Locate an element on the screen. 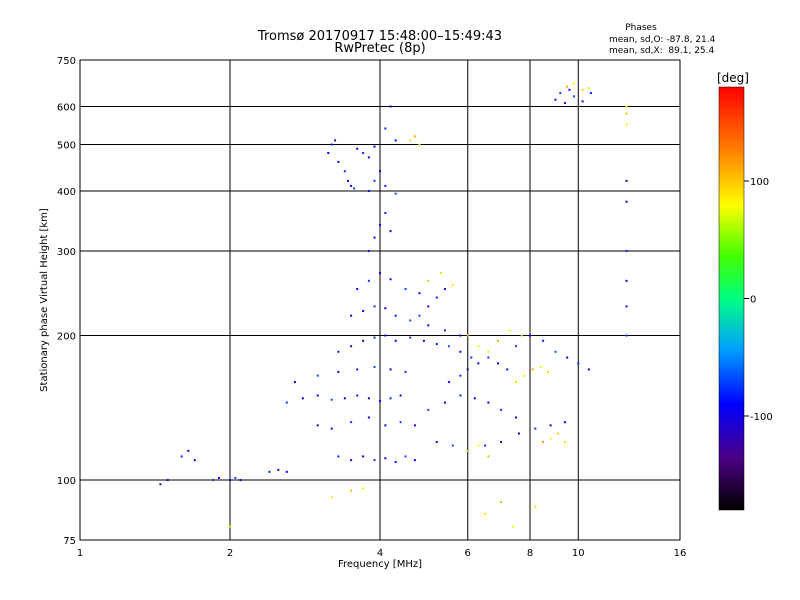 The width and height of the screenshot is (800, 600). colorbar-tick-label: 100 is located at coordinates (759, 182).